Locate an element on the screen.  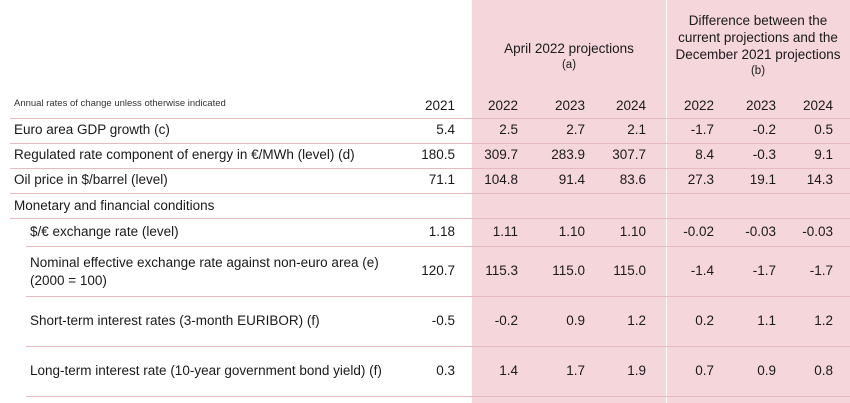
row-label: Oil price in $/barrel (level) is located at coordinates (91, 179).